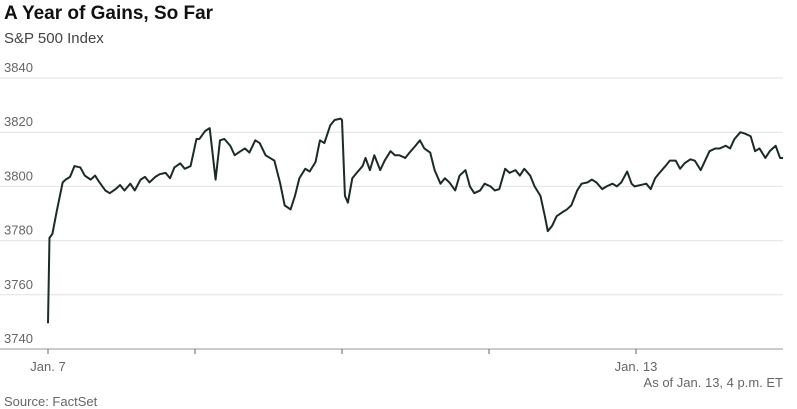 Image resolution: width=797 pixels, height=409 pixels. What do you see at coordinates (109, 13) in the screenshot?
I see `chart-title: A Year of Gains, So Far` at bounding box center [109, 13].